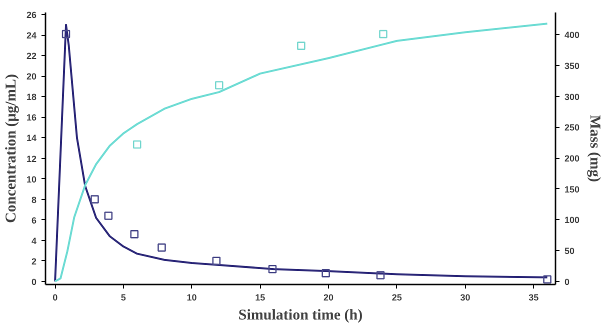 The height and width of the screenshot is (326, 605). I want to click on y-tick-label: 8, so click(34, 199).